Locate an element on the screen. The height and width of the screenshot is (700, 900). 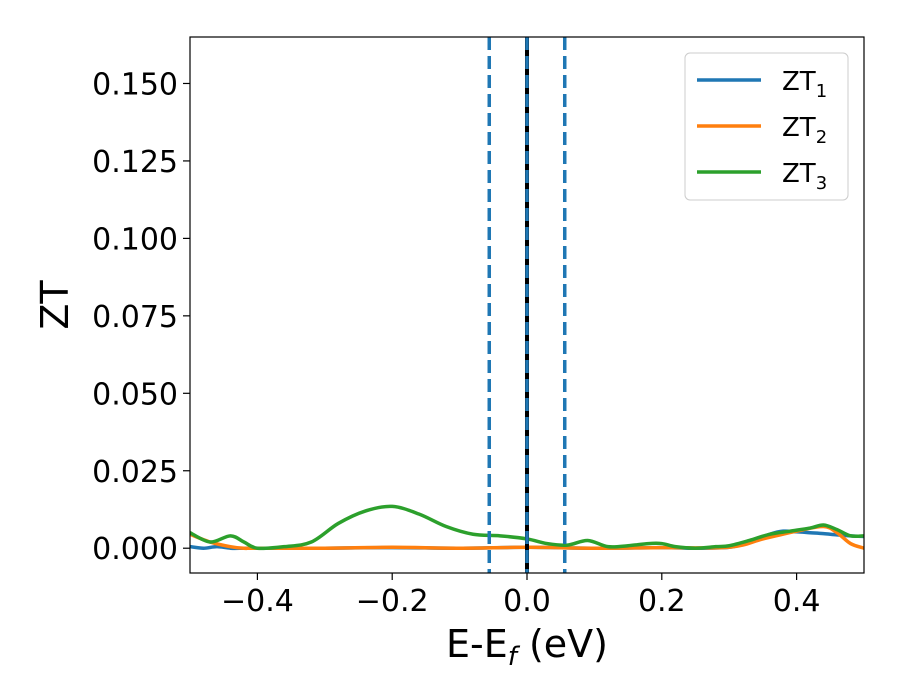
x-axis-label-unit: (eV) is located at coordinates (562, 644).